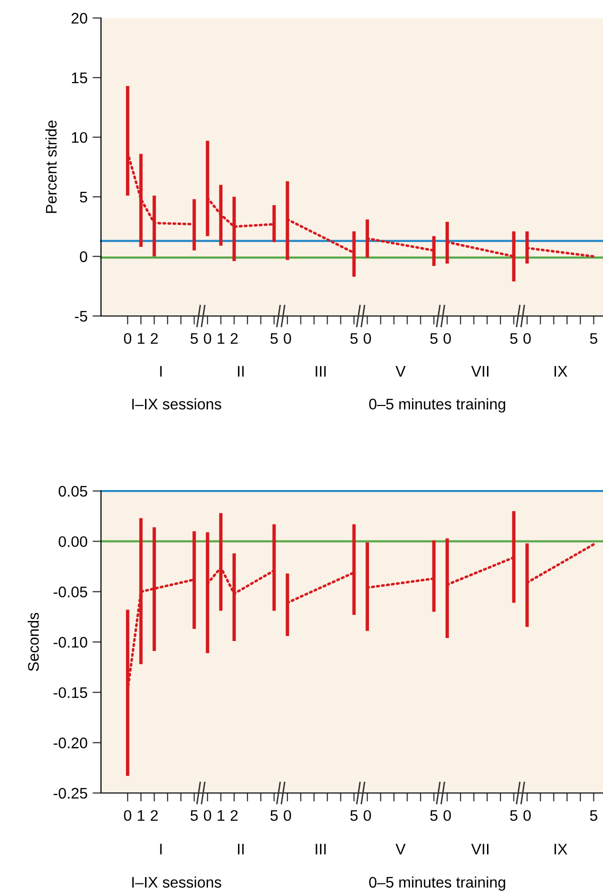  I want to click on y-tick-label: 20, so click(80, 18).